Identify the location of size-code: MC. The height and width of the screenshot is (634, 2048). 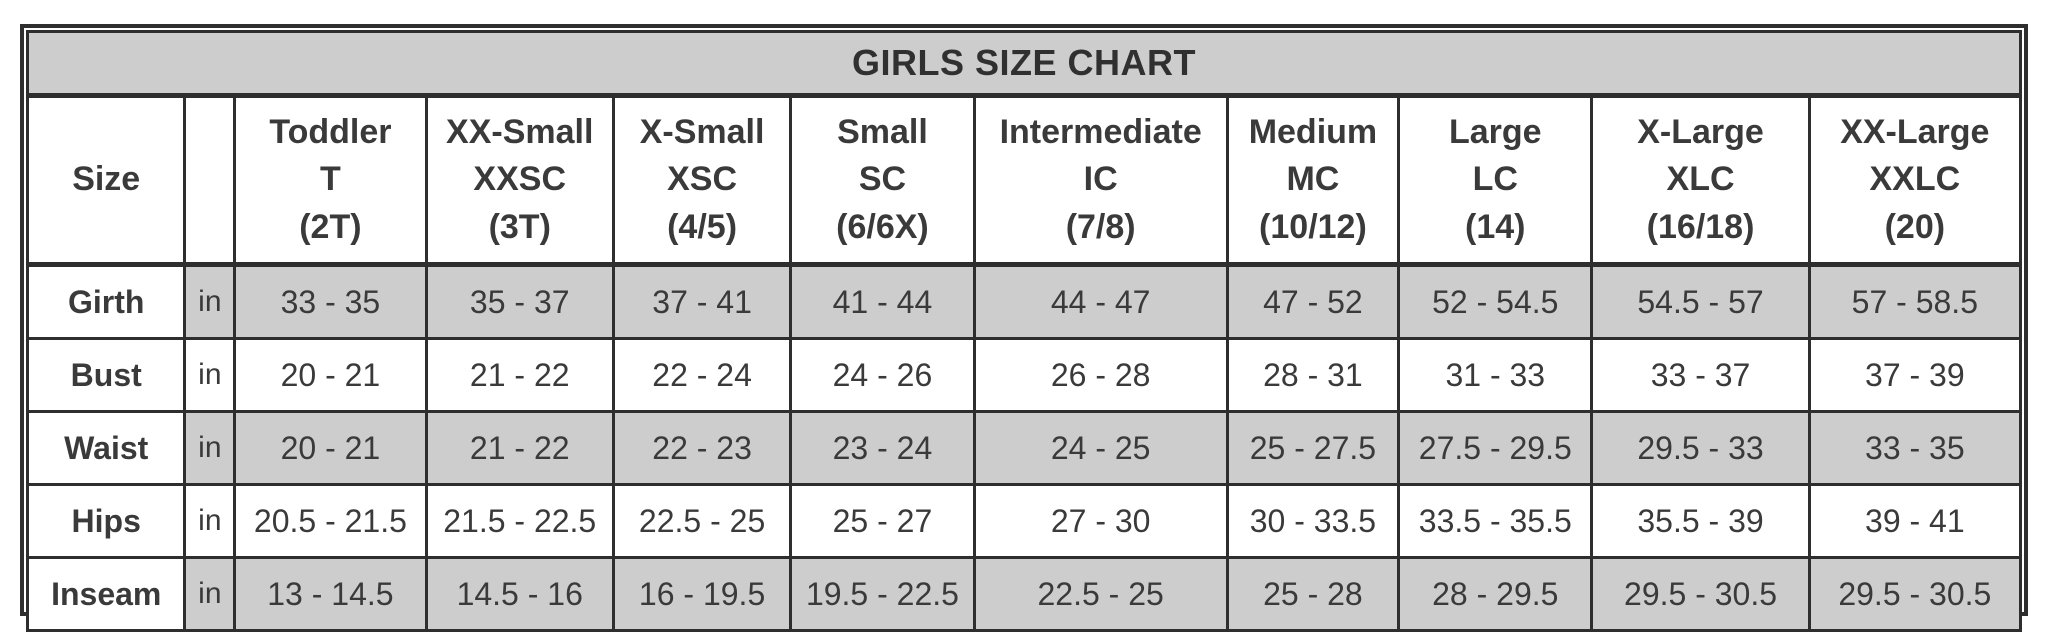
(1313, 179).